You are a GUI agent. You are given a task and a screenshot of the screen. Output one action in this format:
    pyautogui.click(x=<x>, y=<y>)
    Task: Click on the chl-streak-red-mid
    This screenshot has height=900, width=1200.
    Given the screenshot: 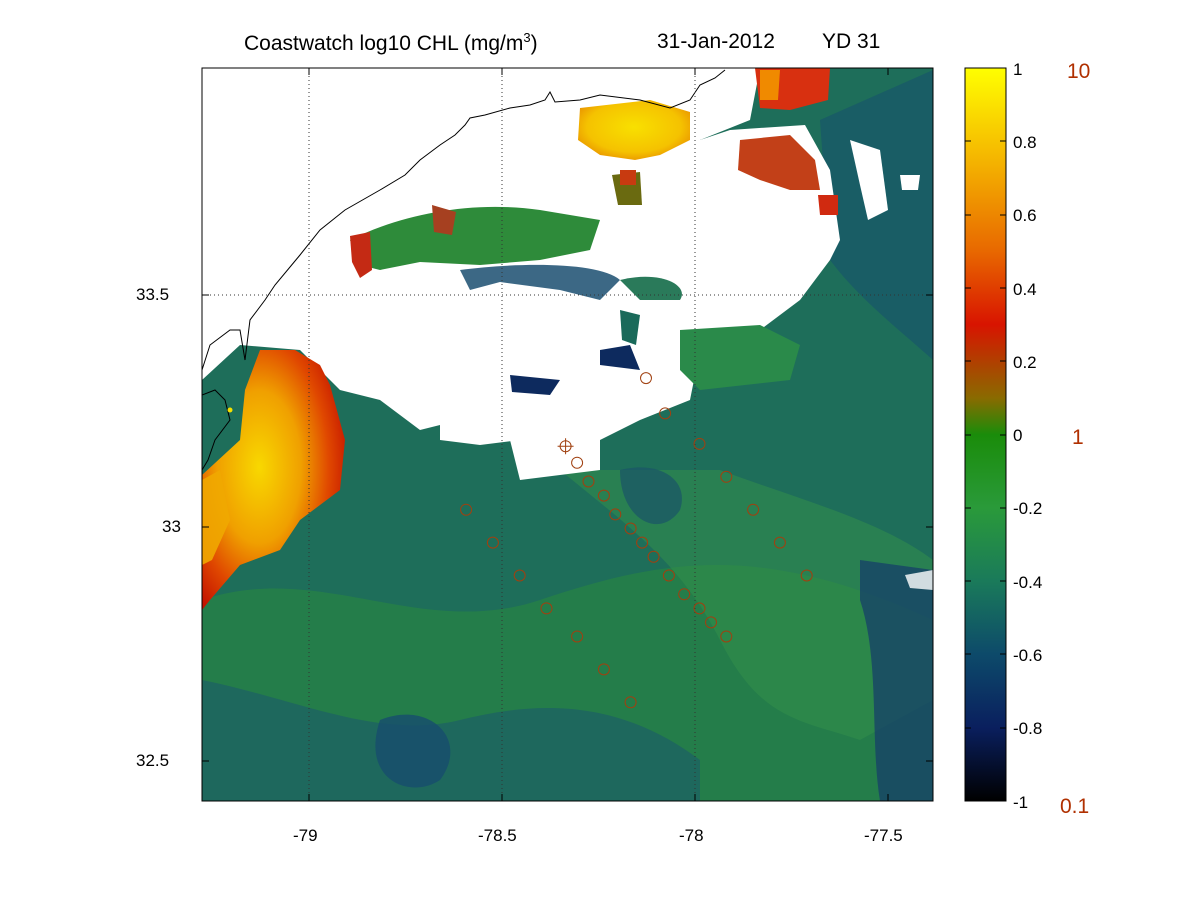 What is the action you would take?
    pyautogui.click(x=444, y=220)
    